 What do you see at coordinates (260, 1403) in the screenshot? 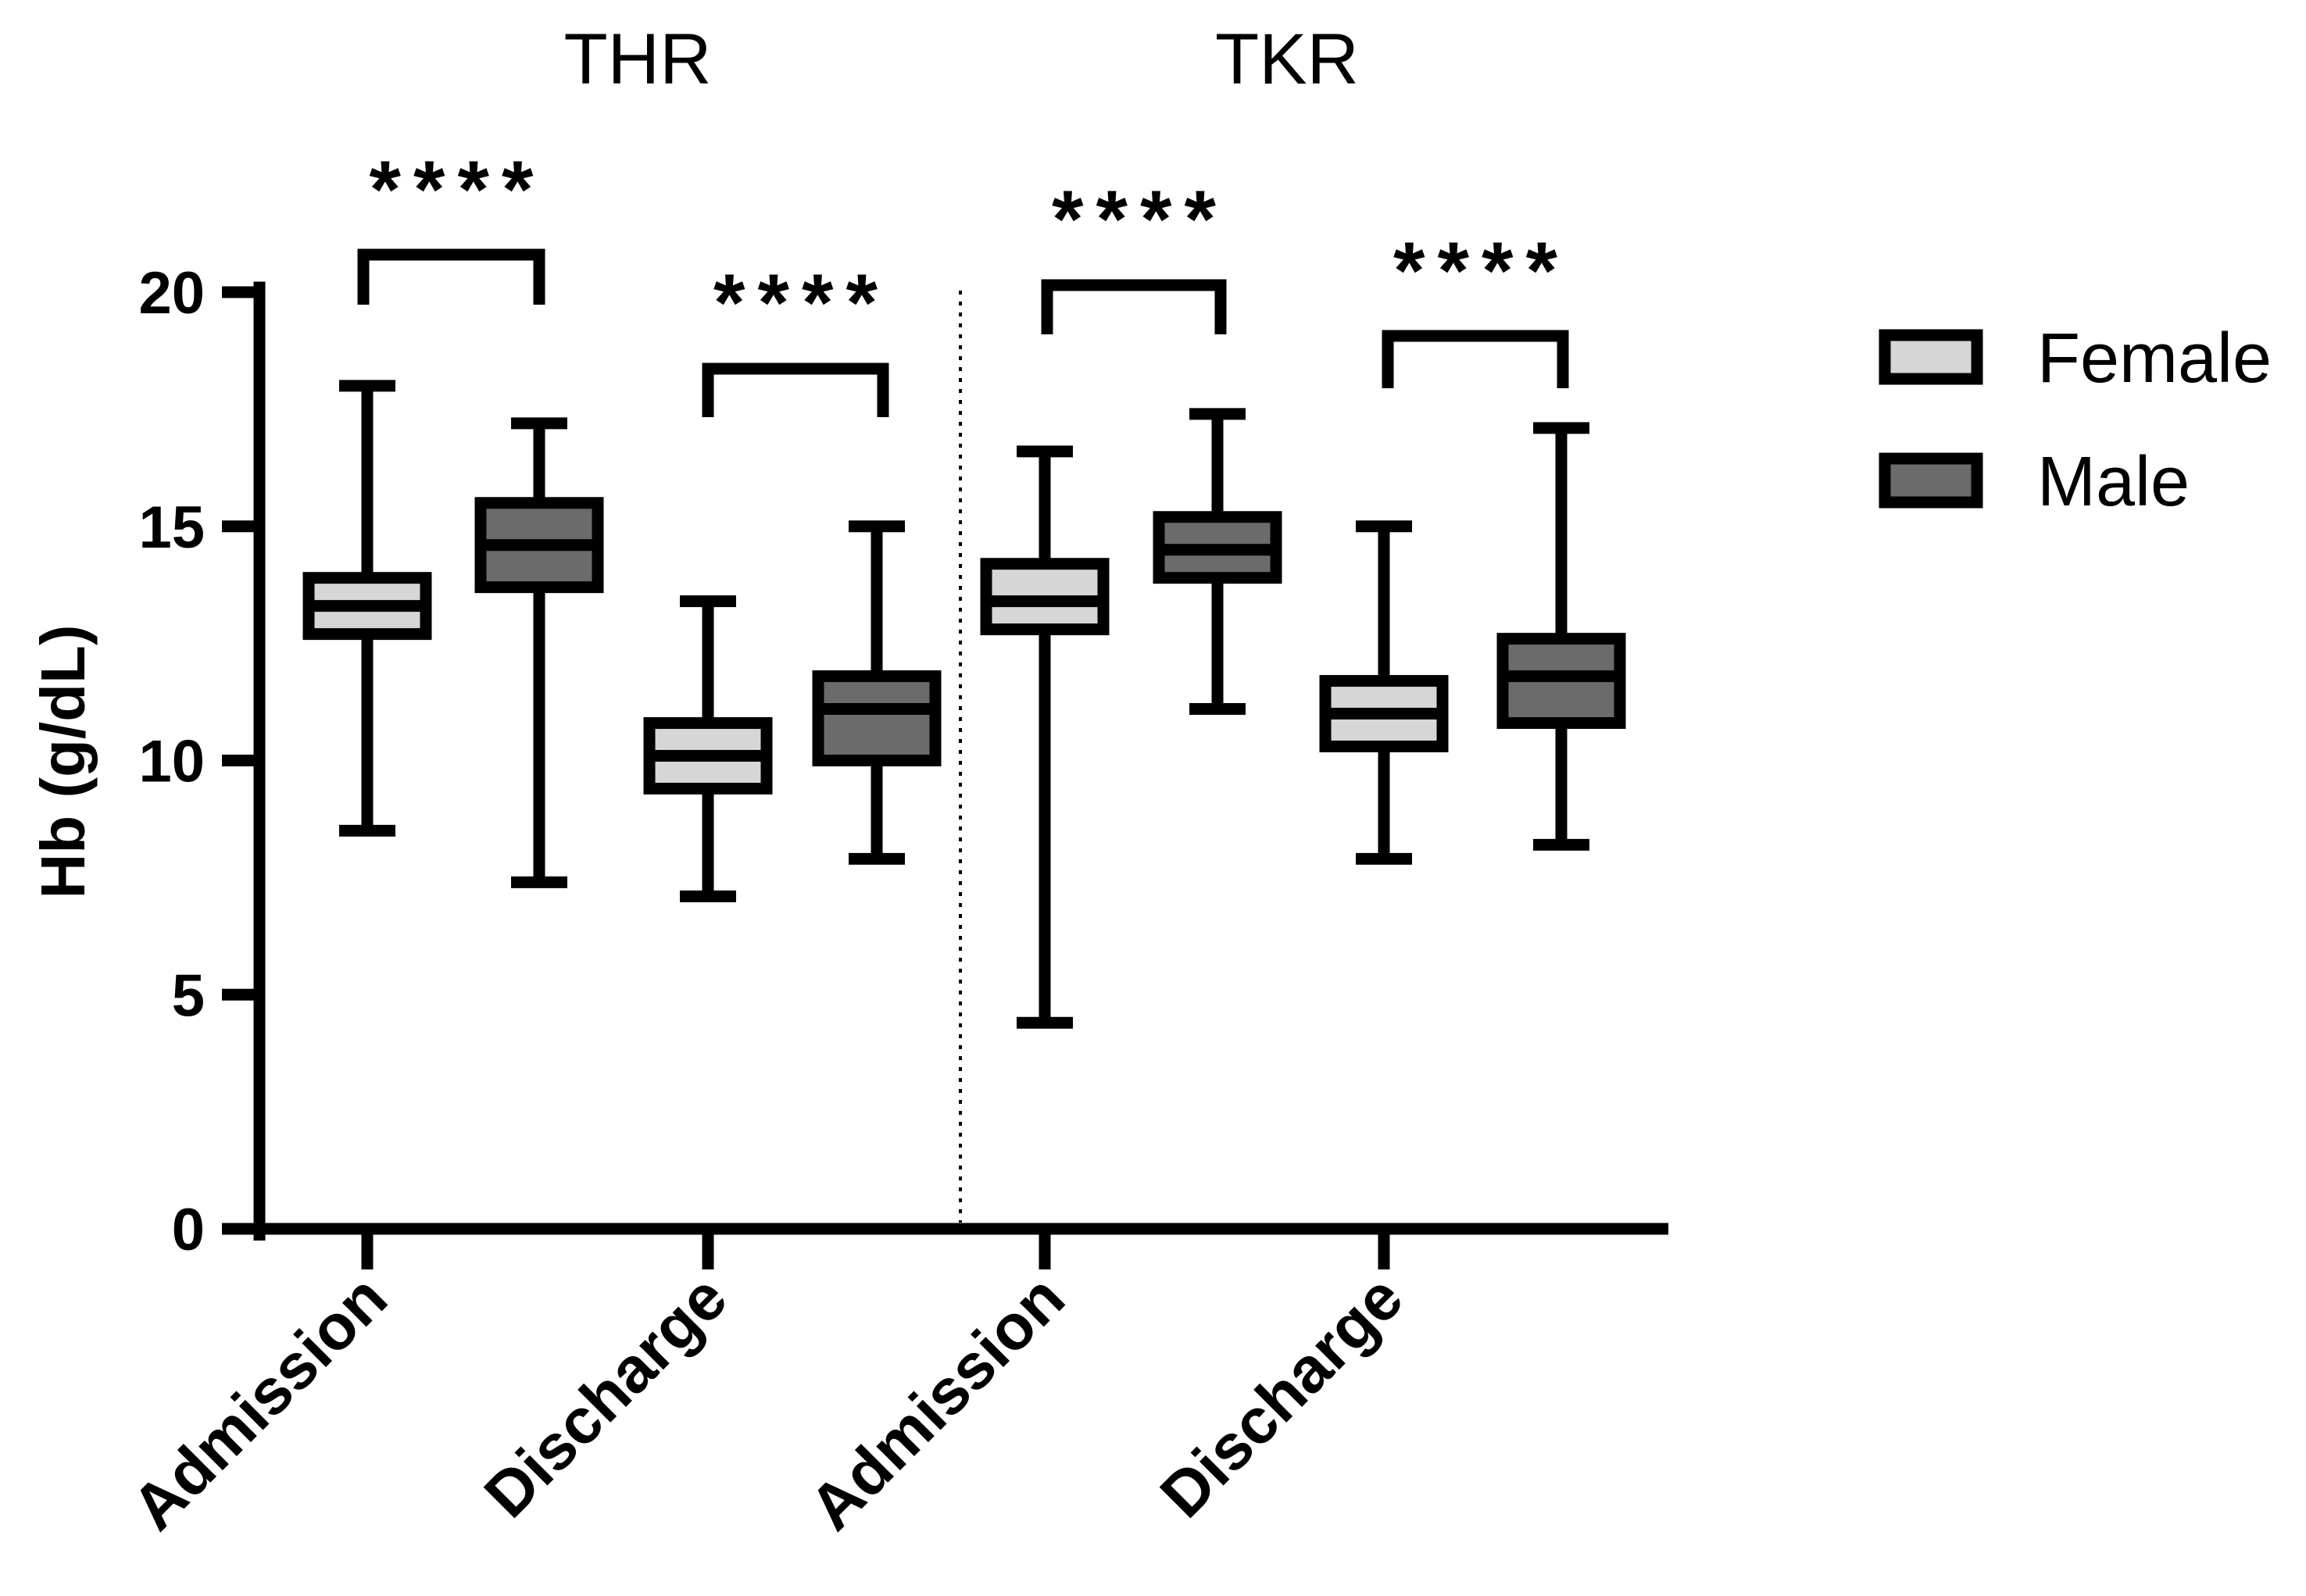
I see `x-tick-label-thr-admission: Admission` at bounding box center [260, 1403].